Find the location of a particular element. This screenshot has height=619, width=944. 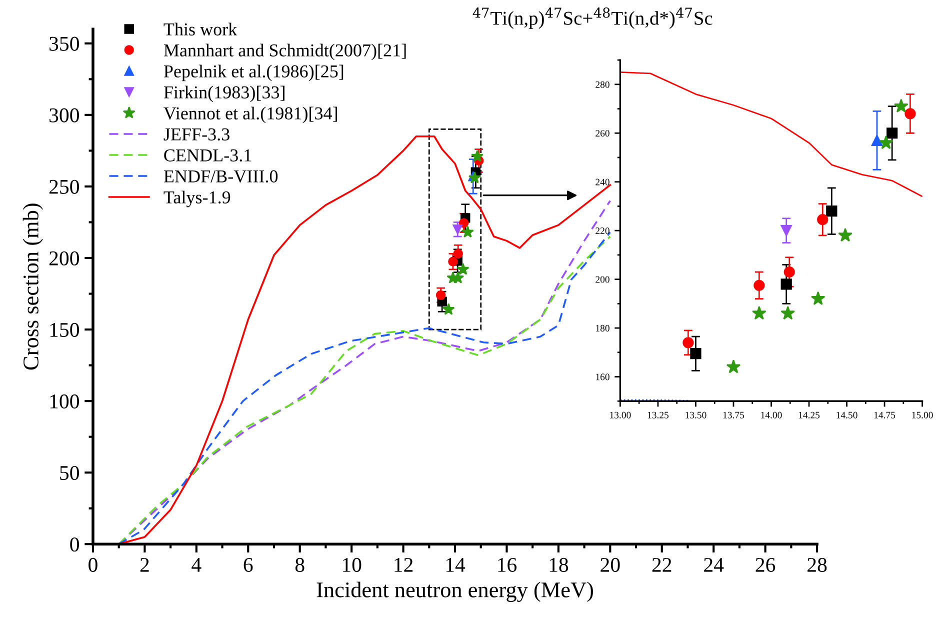

x-tick-label: 24 is located at coordinates (714, 565).